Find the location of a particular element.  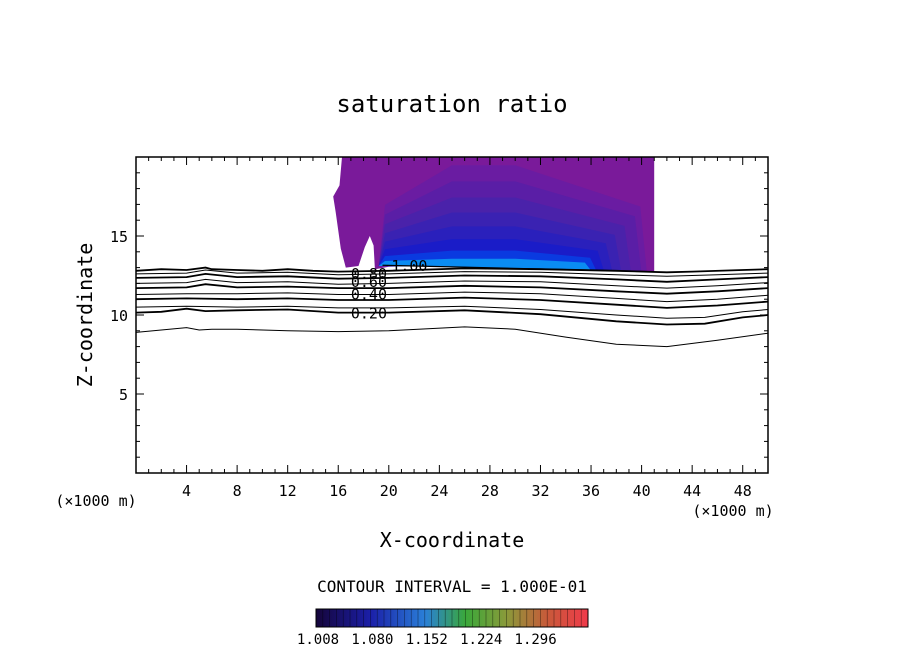

x-tick-label: 8 is located at coordinates (237, 491).